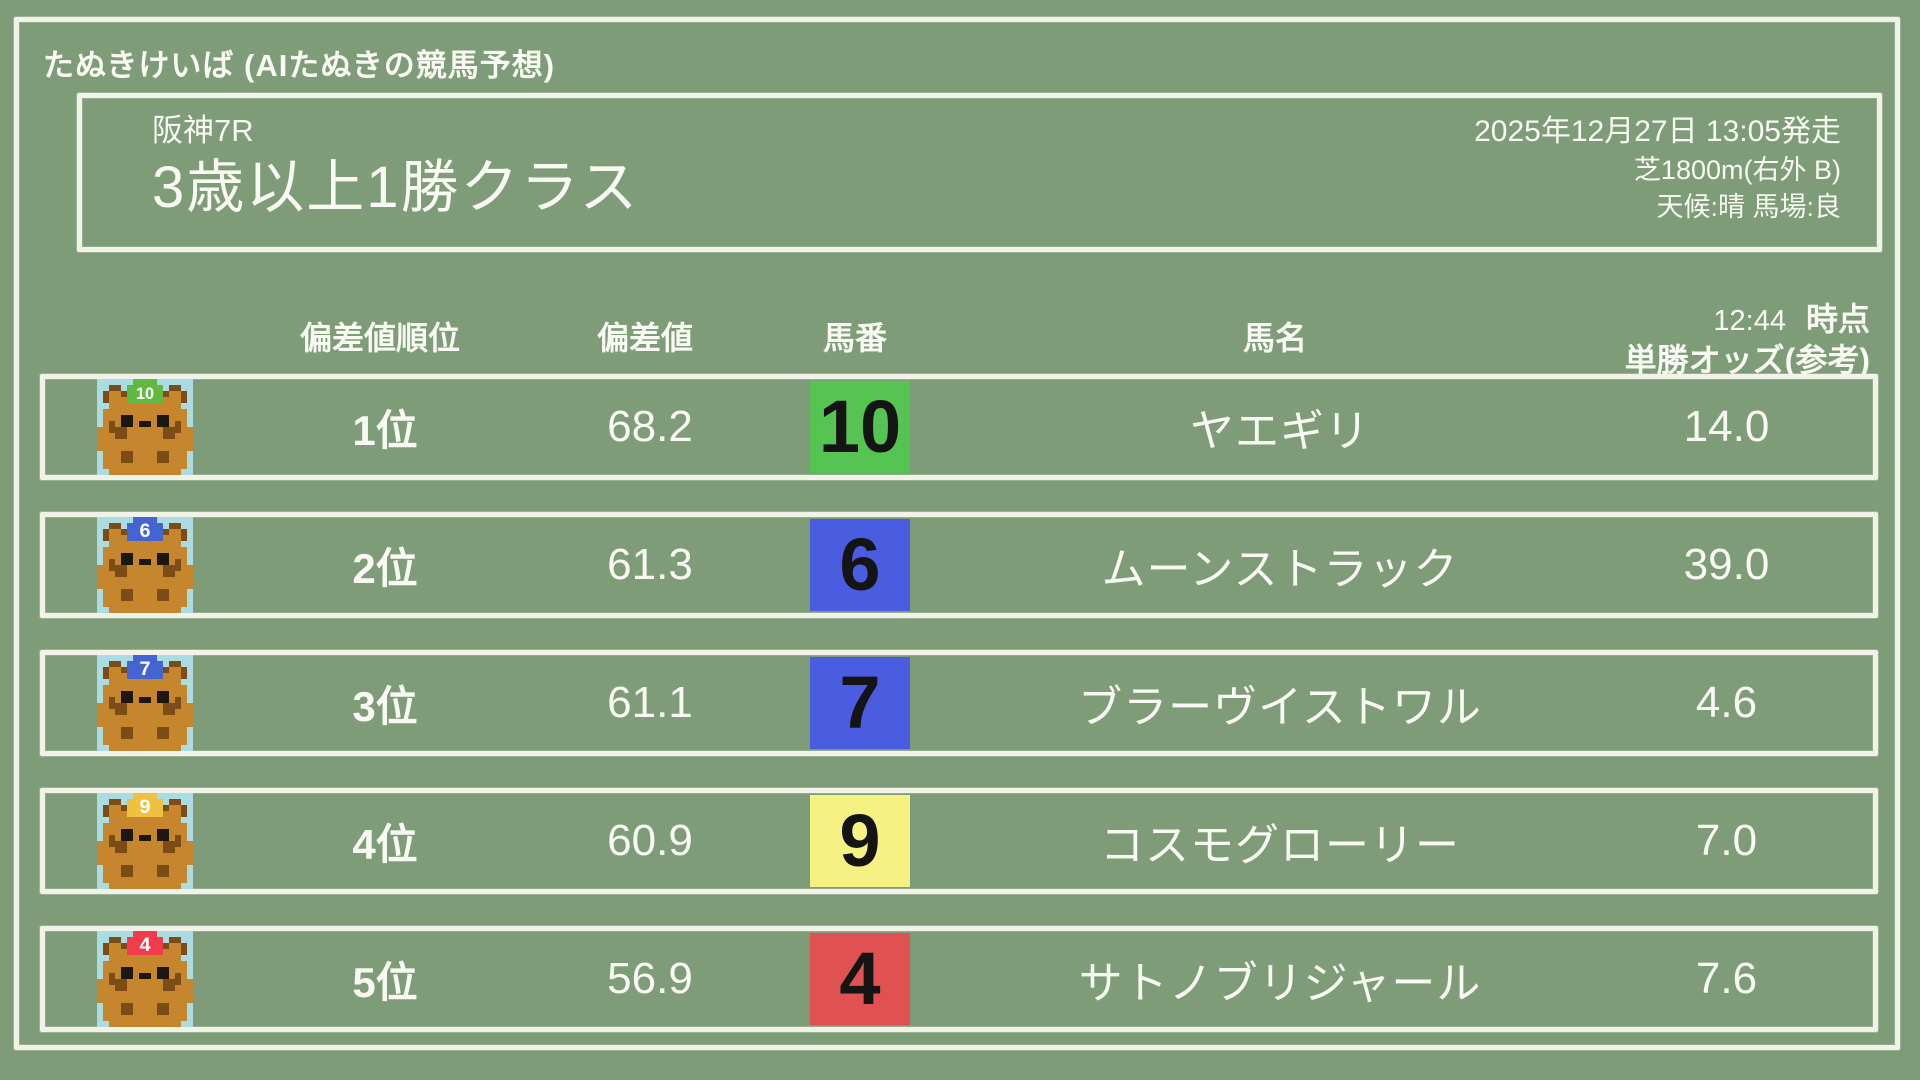 Image resolution: width=1920 pixels, height=1080 pixels. I want to click on number-cell: 9, so click(860, 841).